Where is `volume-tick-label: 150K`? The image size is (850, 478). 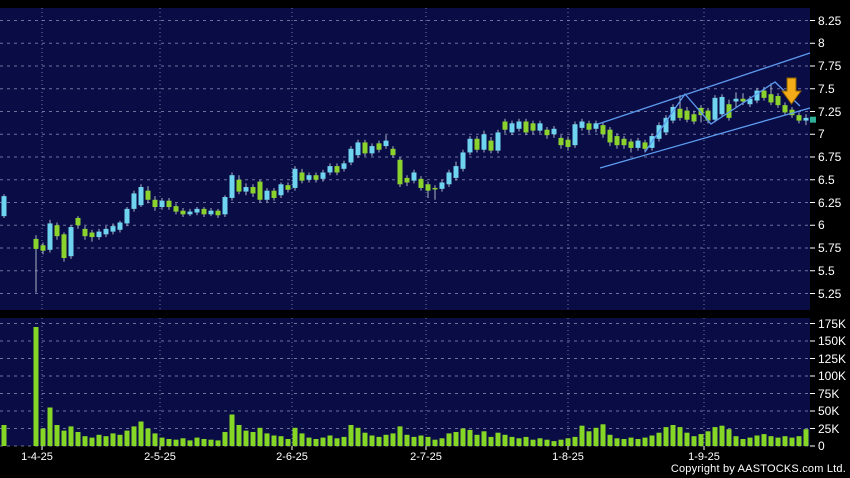 volume-tick-label: 150K is located at coordinates (832, 341).